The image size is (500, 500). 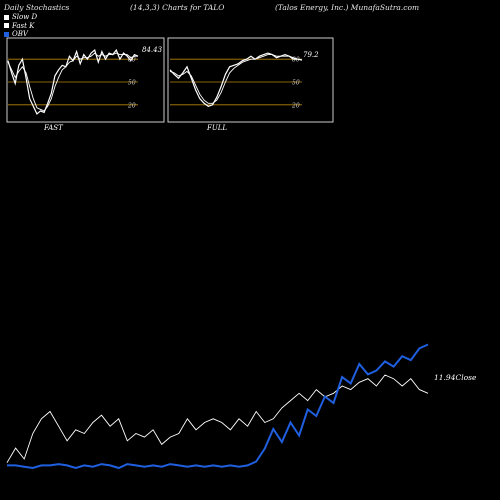 I want to click on full-panel-frame, so click(x=250, y=80).